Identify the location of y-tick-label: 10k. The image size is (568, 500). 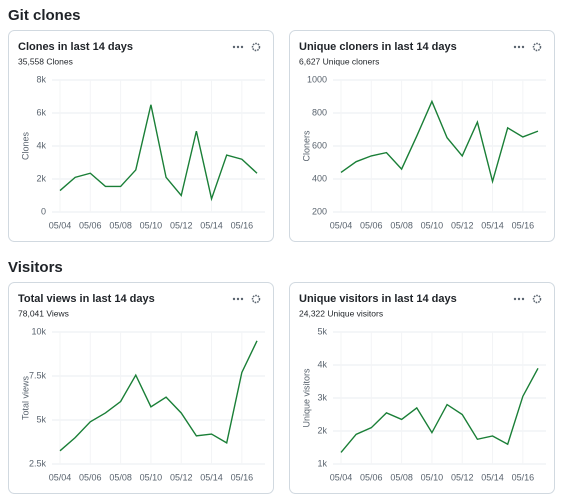
(38, 331).